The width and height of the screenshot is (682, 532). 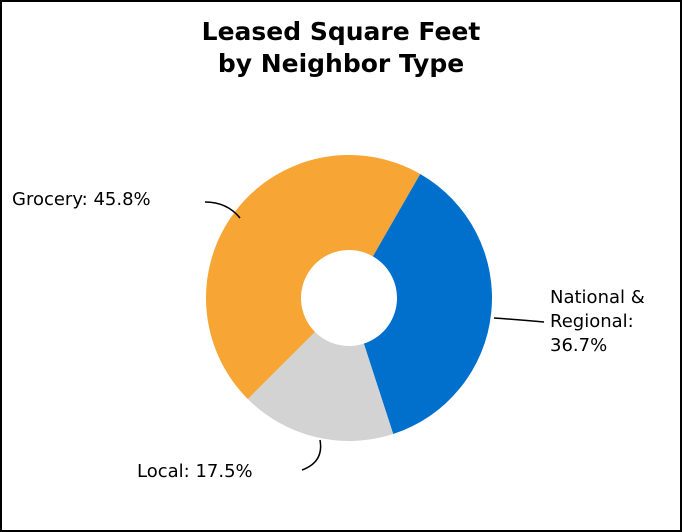 I want to click on chart-title-box: Leased Square Feet by Neighbor Type, so click(x=341, y=48).